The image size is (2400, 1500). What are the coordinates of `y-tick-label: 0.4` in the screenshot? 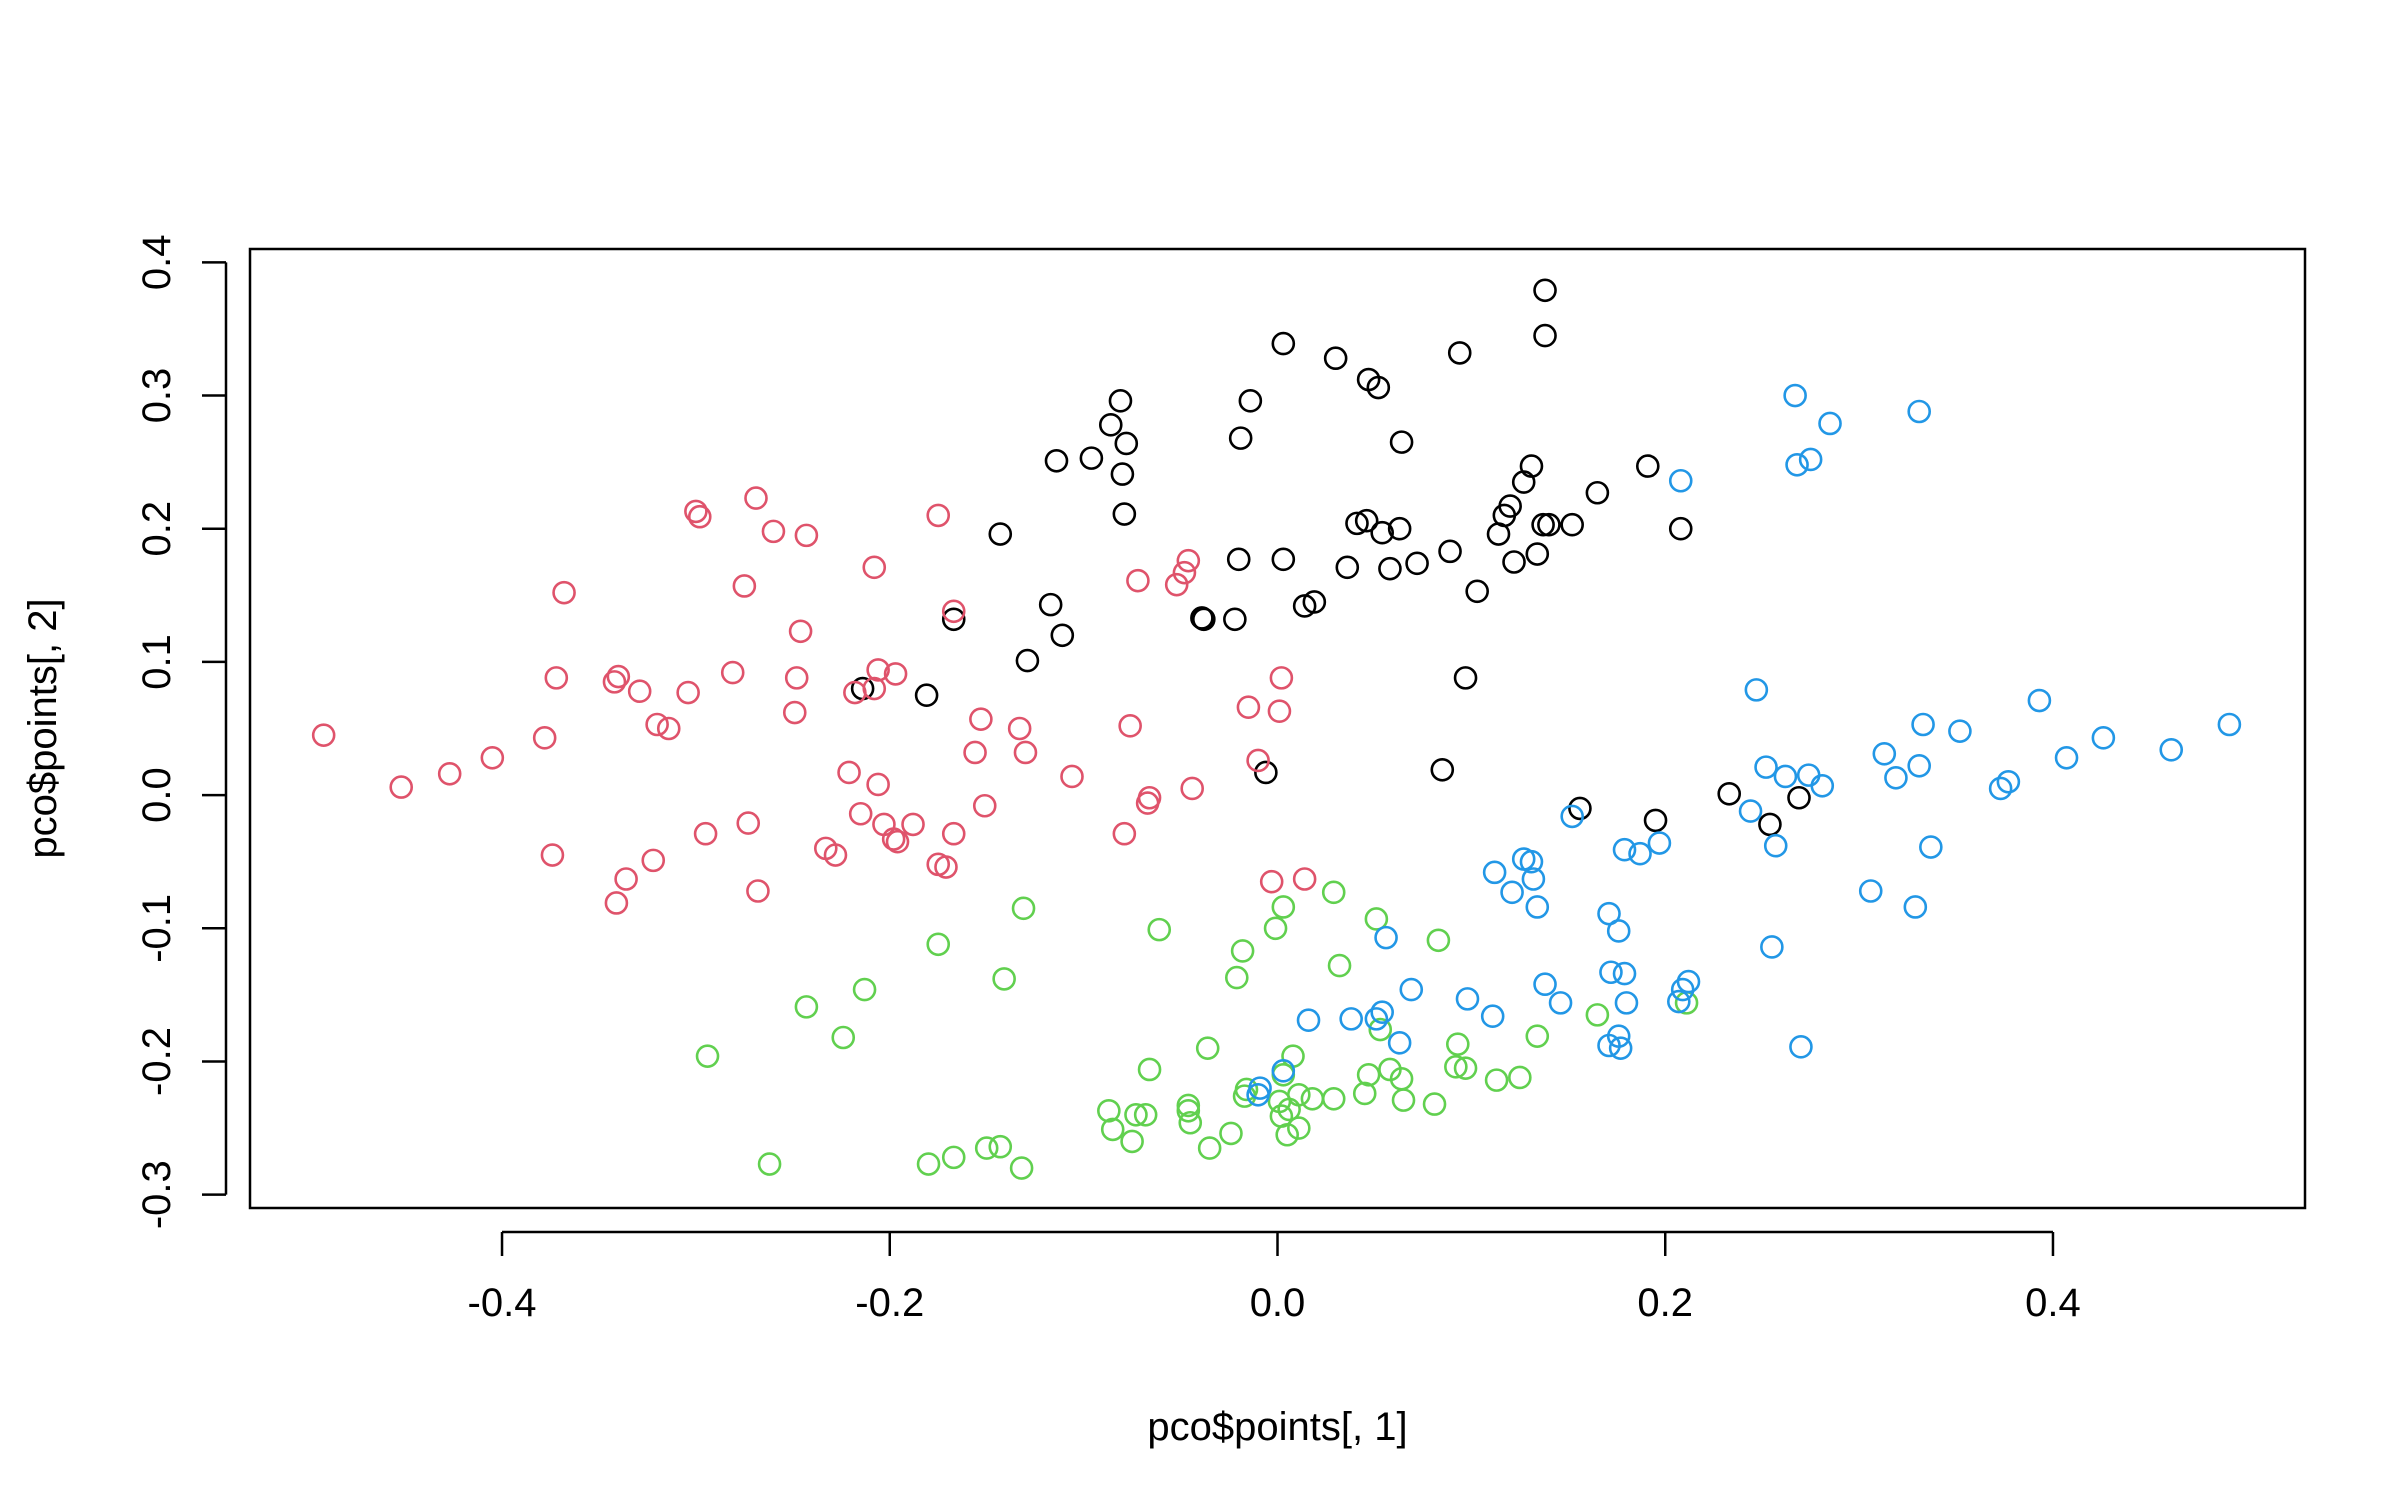 It's located at (157, 263).